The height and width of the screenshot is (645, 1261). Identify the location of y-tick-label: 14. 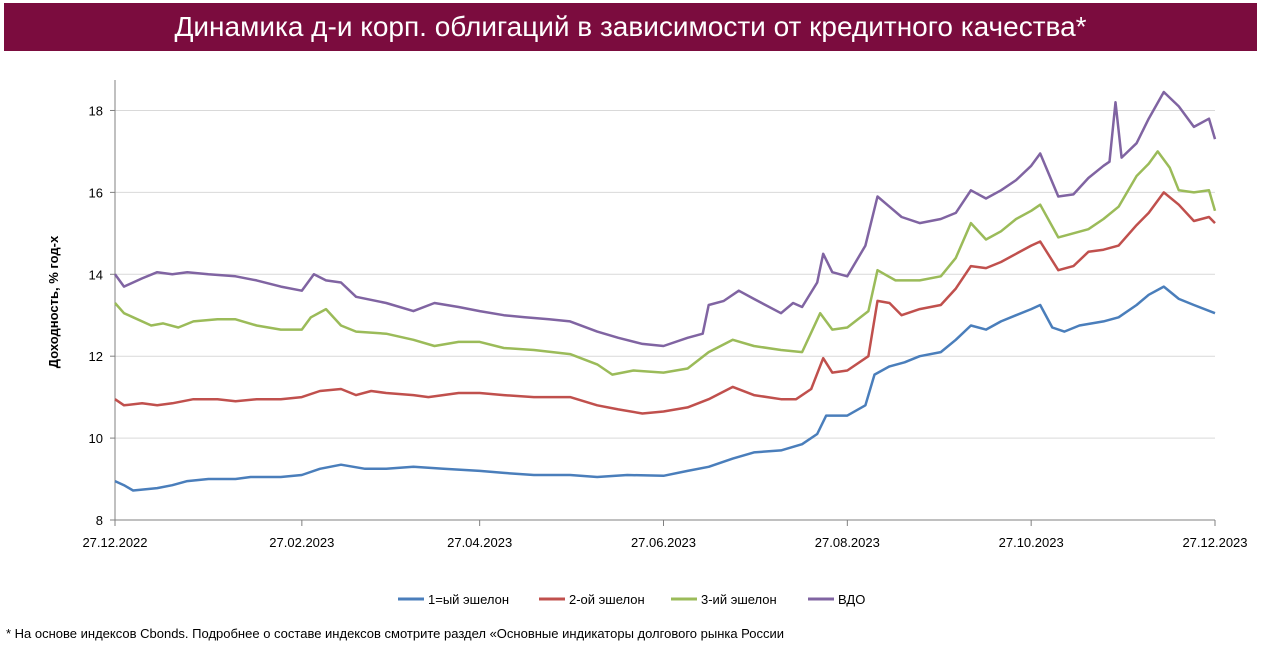
(96, 274).